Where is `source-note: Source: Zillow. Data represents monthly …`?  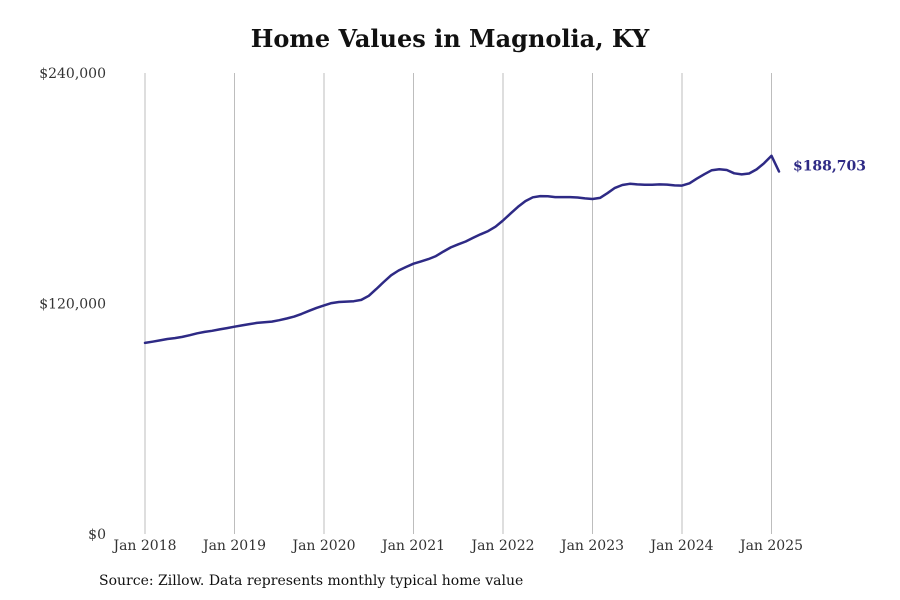
source-note: Source: Zillow. Data represents monthly … is located at coordinates (311, 581).